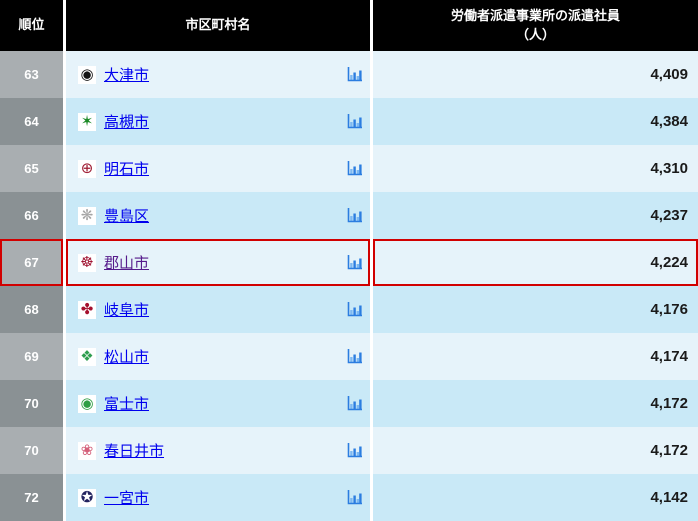 The width and height of the screenshot is (698, 521). I want to click on rank-cell: 69, so click(33, 356).